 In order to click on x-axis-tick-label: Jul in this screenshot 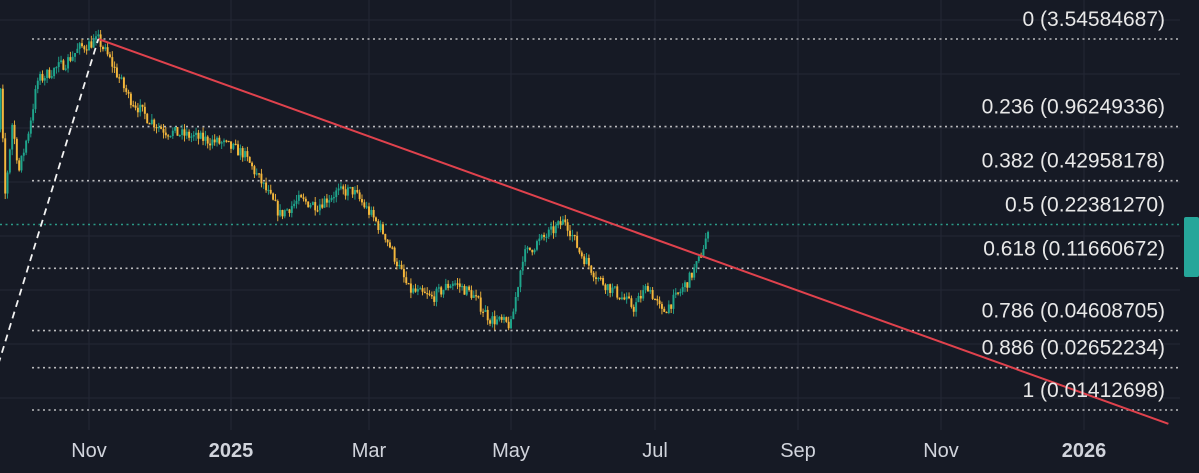, I will do `click(655, 451)`.